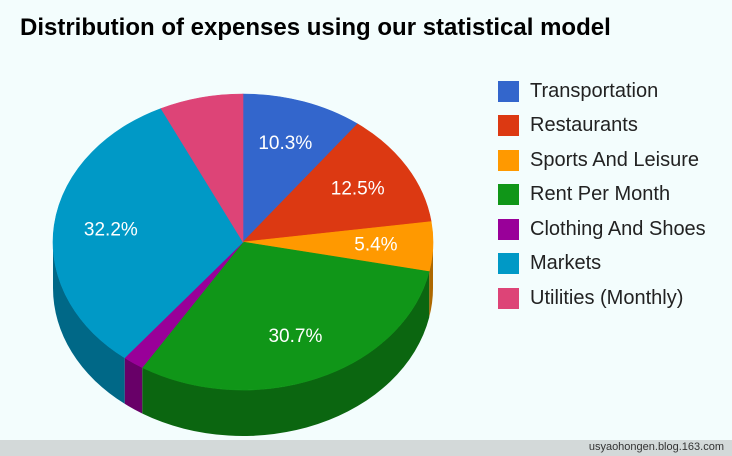  What do you see at coordinates (375, 244) in the screenshot?
I see `pie-label-sports-and-leisure: 5.4%` at bounding box center [375, 244].